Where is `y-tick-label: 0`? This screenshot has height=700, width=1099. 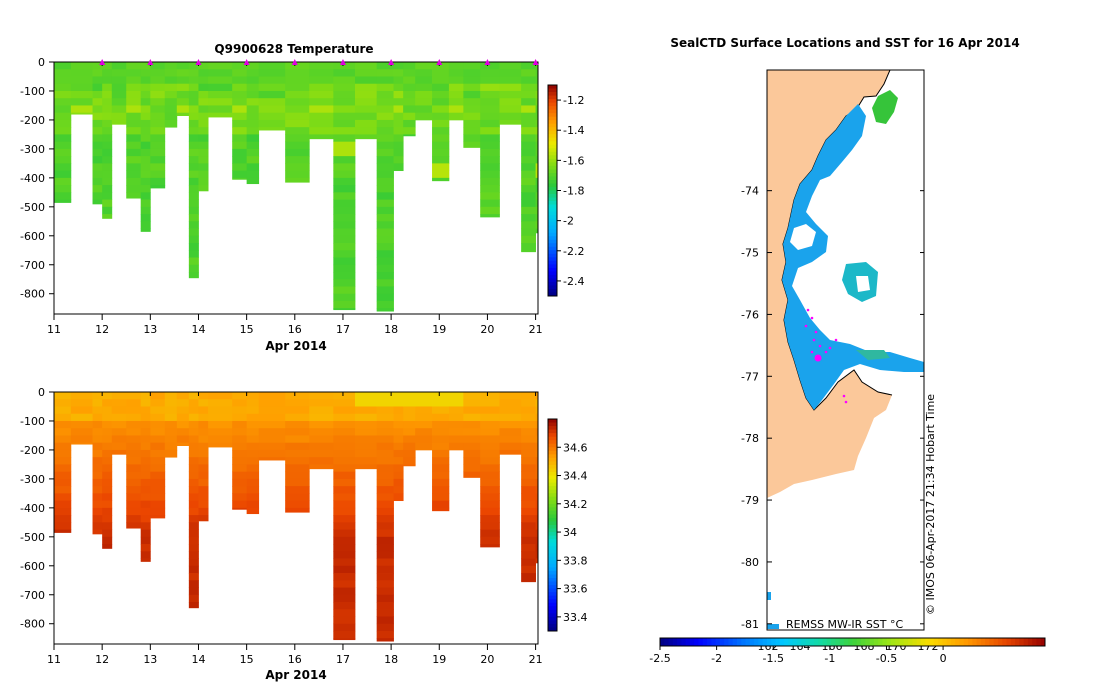
y-tick-label: 0 is located at coordinates (41, 62).